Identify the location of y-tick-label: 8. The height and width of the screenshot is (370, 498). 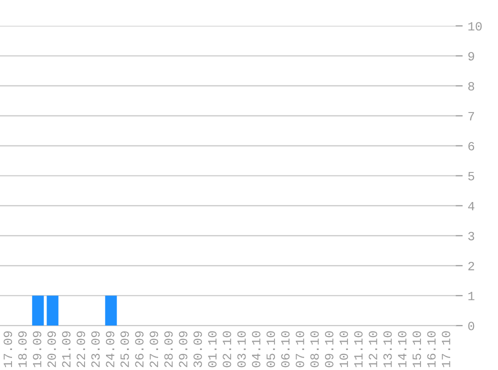
(471, 86).